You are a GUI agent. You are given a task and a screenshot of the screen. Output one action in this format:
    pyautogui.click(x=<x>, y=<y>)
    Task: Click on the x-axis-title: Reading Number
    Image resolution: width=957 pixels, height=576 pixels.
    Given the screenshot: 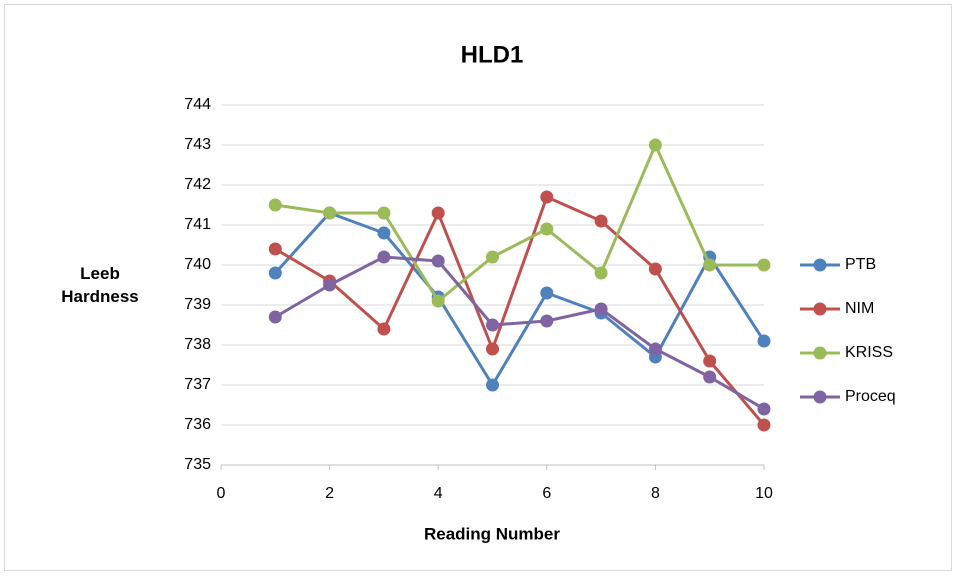 What is the action you would take?
    pyautogui.click(x=492, y=533)
    